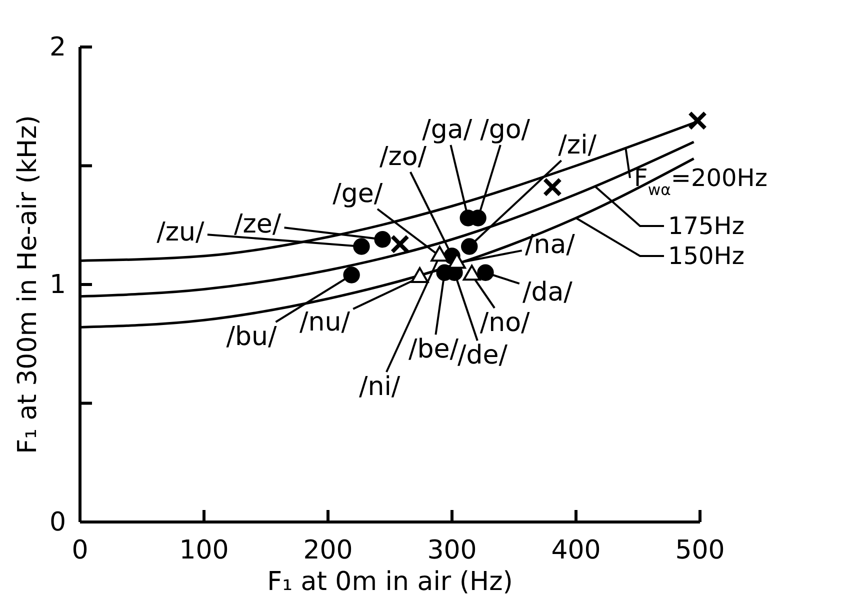 This screenshot has height=604, width=850. I want to click on x-tick-label: 100, so click(204, 550).